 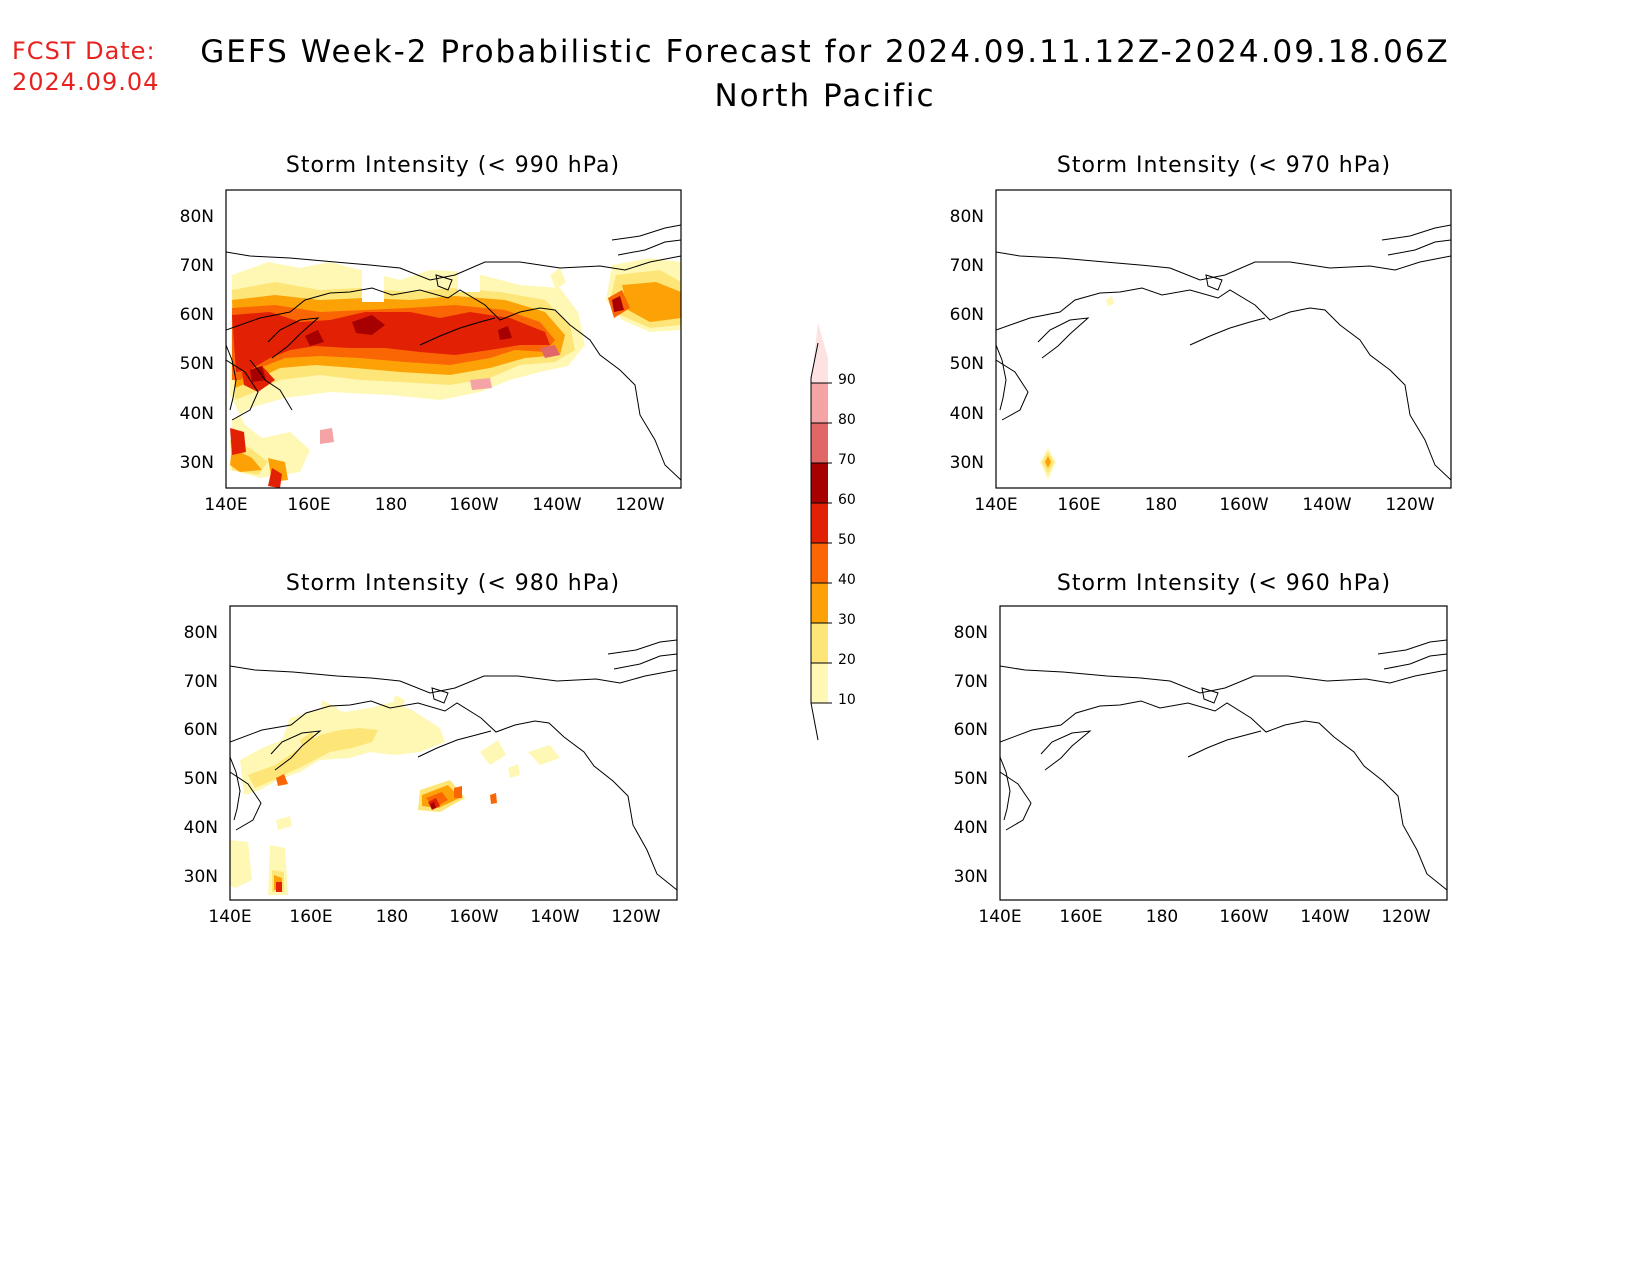 What do you see at coordinates (847, 580) in the screenshot?
I see `colorbar-label: 40` at bounding box center [847, 580].